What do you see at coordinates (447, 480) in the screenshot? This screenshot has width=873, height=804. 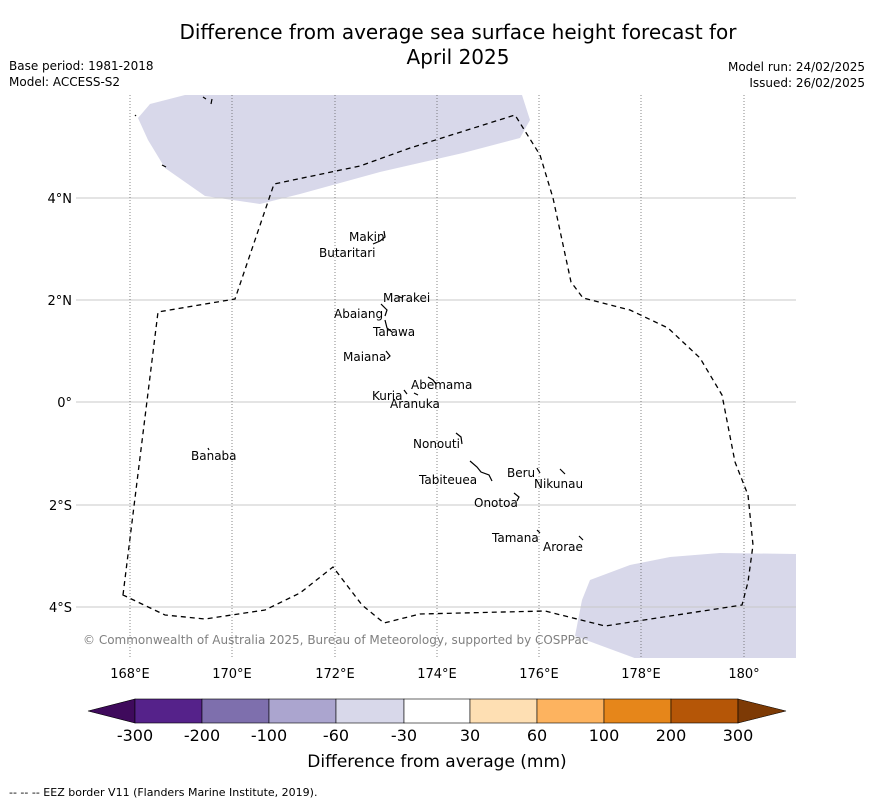 I see `island-label-tabiteuea: Tabiteuea` at bounding box center [447, 480].